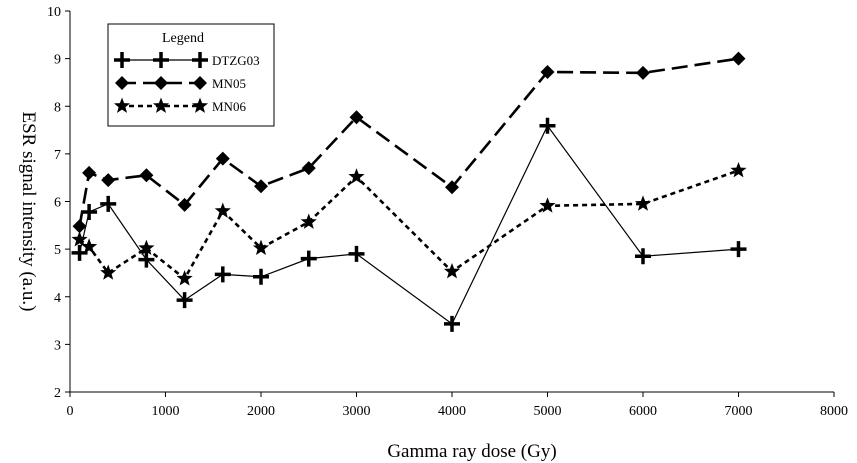 Image resolution: width=857 pixels, height=463 pixels. Describe the element at coordinates (57, 250) in the screenshot. I see `y-tick-label: 5` at that location.